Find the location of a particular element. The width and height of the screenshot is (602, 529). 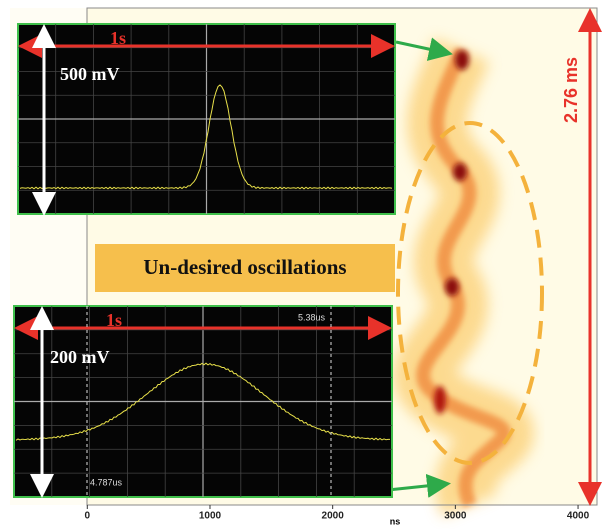

x-tick-label: 3000 is located at coordinates (455, 516).